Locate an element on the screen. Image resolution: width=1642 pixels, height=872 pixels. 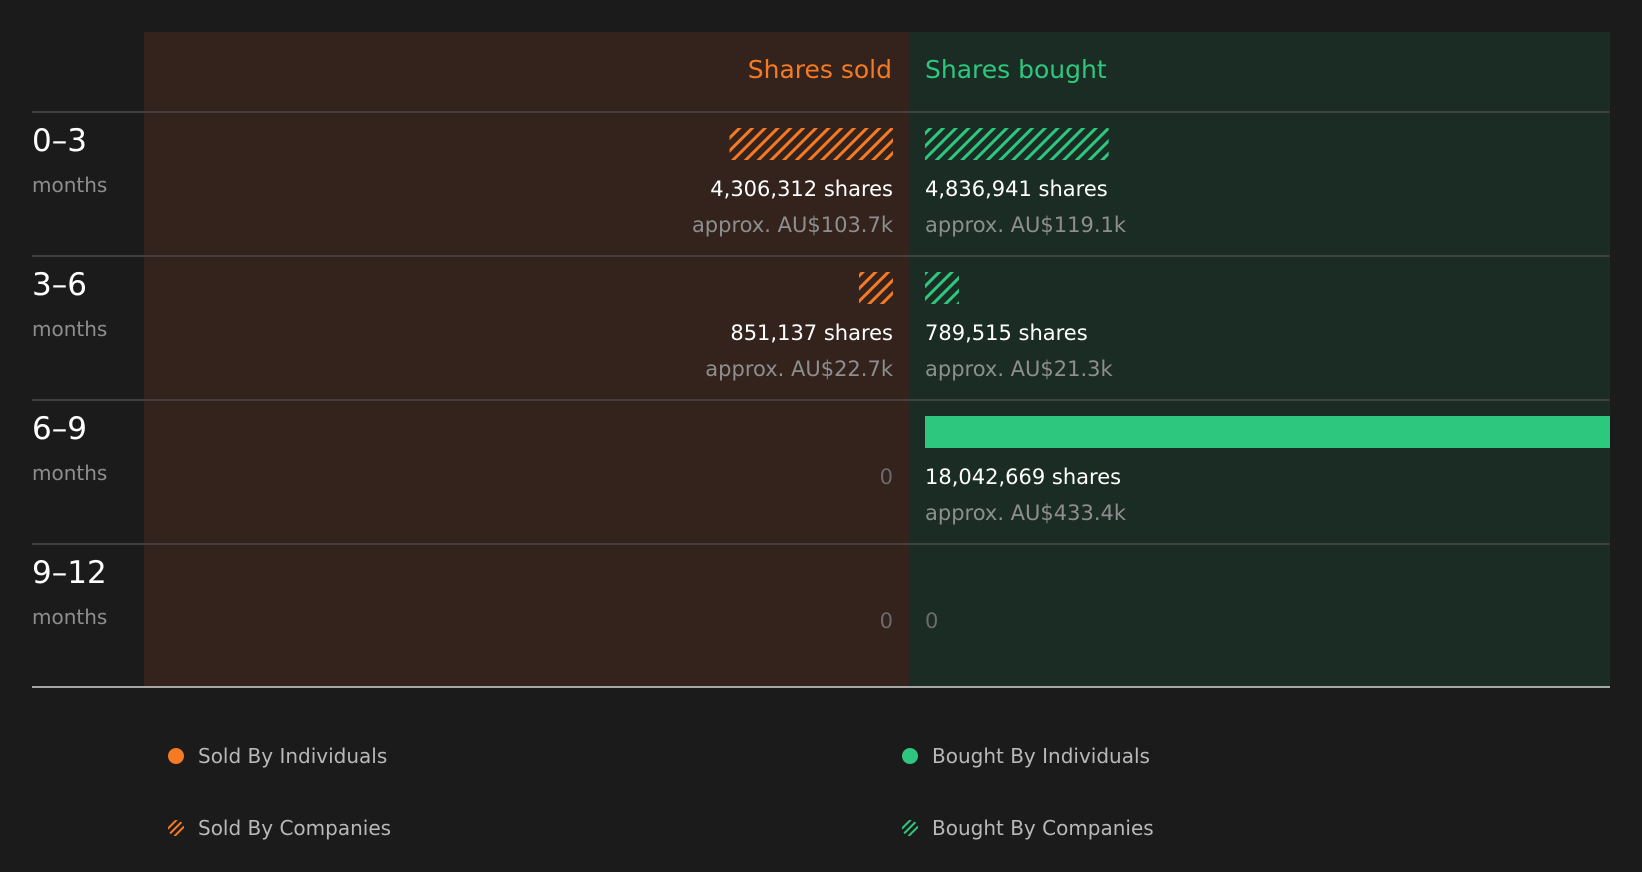
sold-shares-label: 851,137 shares is located at coordinates (811, 333).